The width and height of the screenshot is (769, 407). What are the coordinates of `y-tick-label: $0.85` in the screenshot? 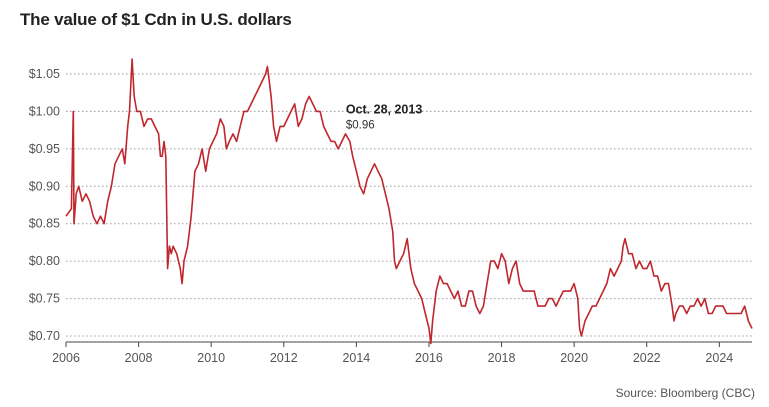 It's located at (44, 224).